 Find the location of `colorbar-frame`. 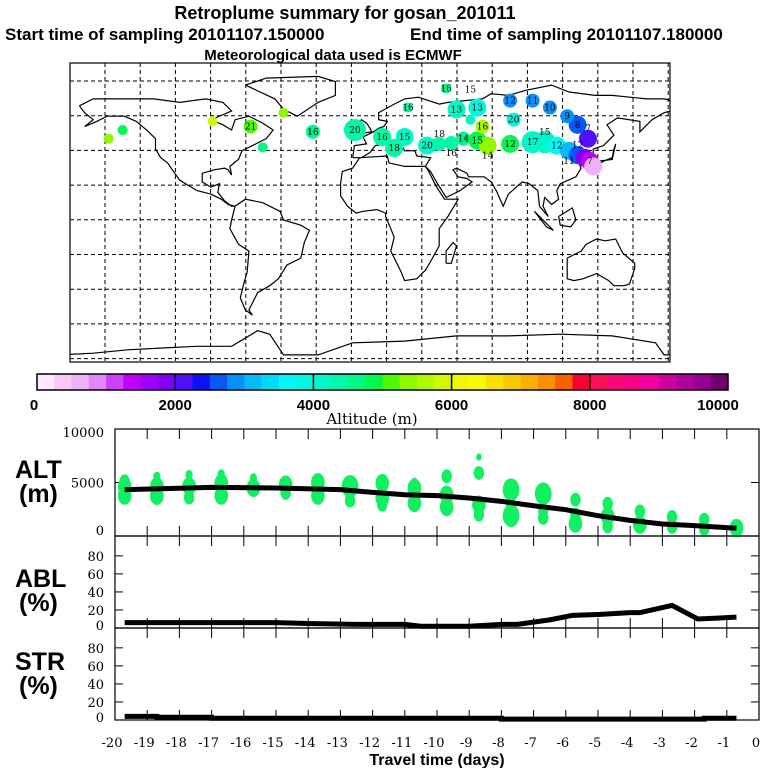

colorbar-frame is located at coordinates (382, 382).